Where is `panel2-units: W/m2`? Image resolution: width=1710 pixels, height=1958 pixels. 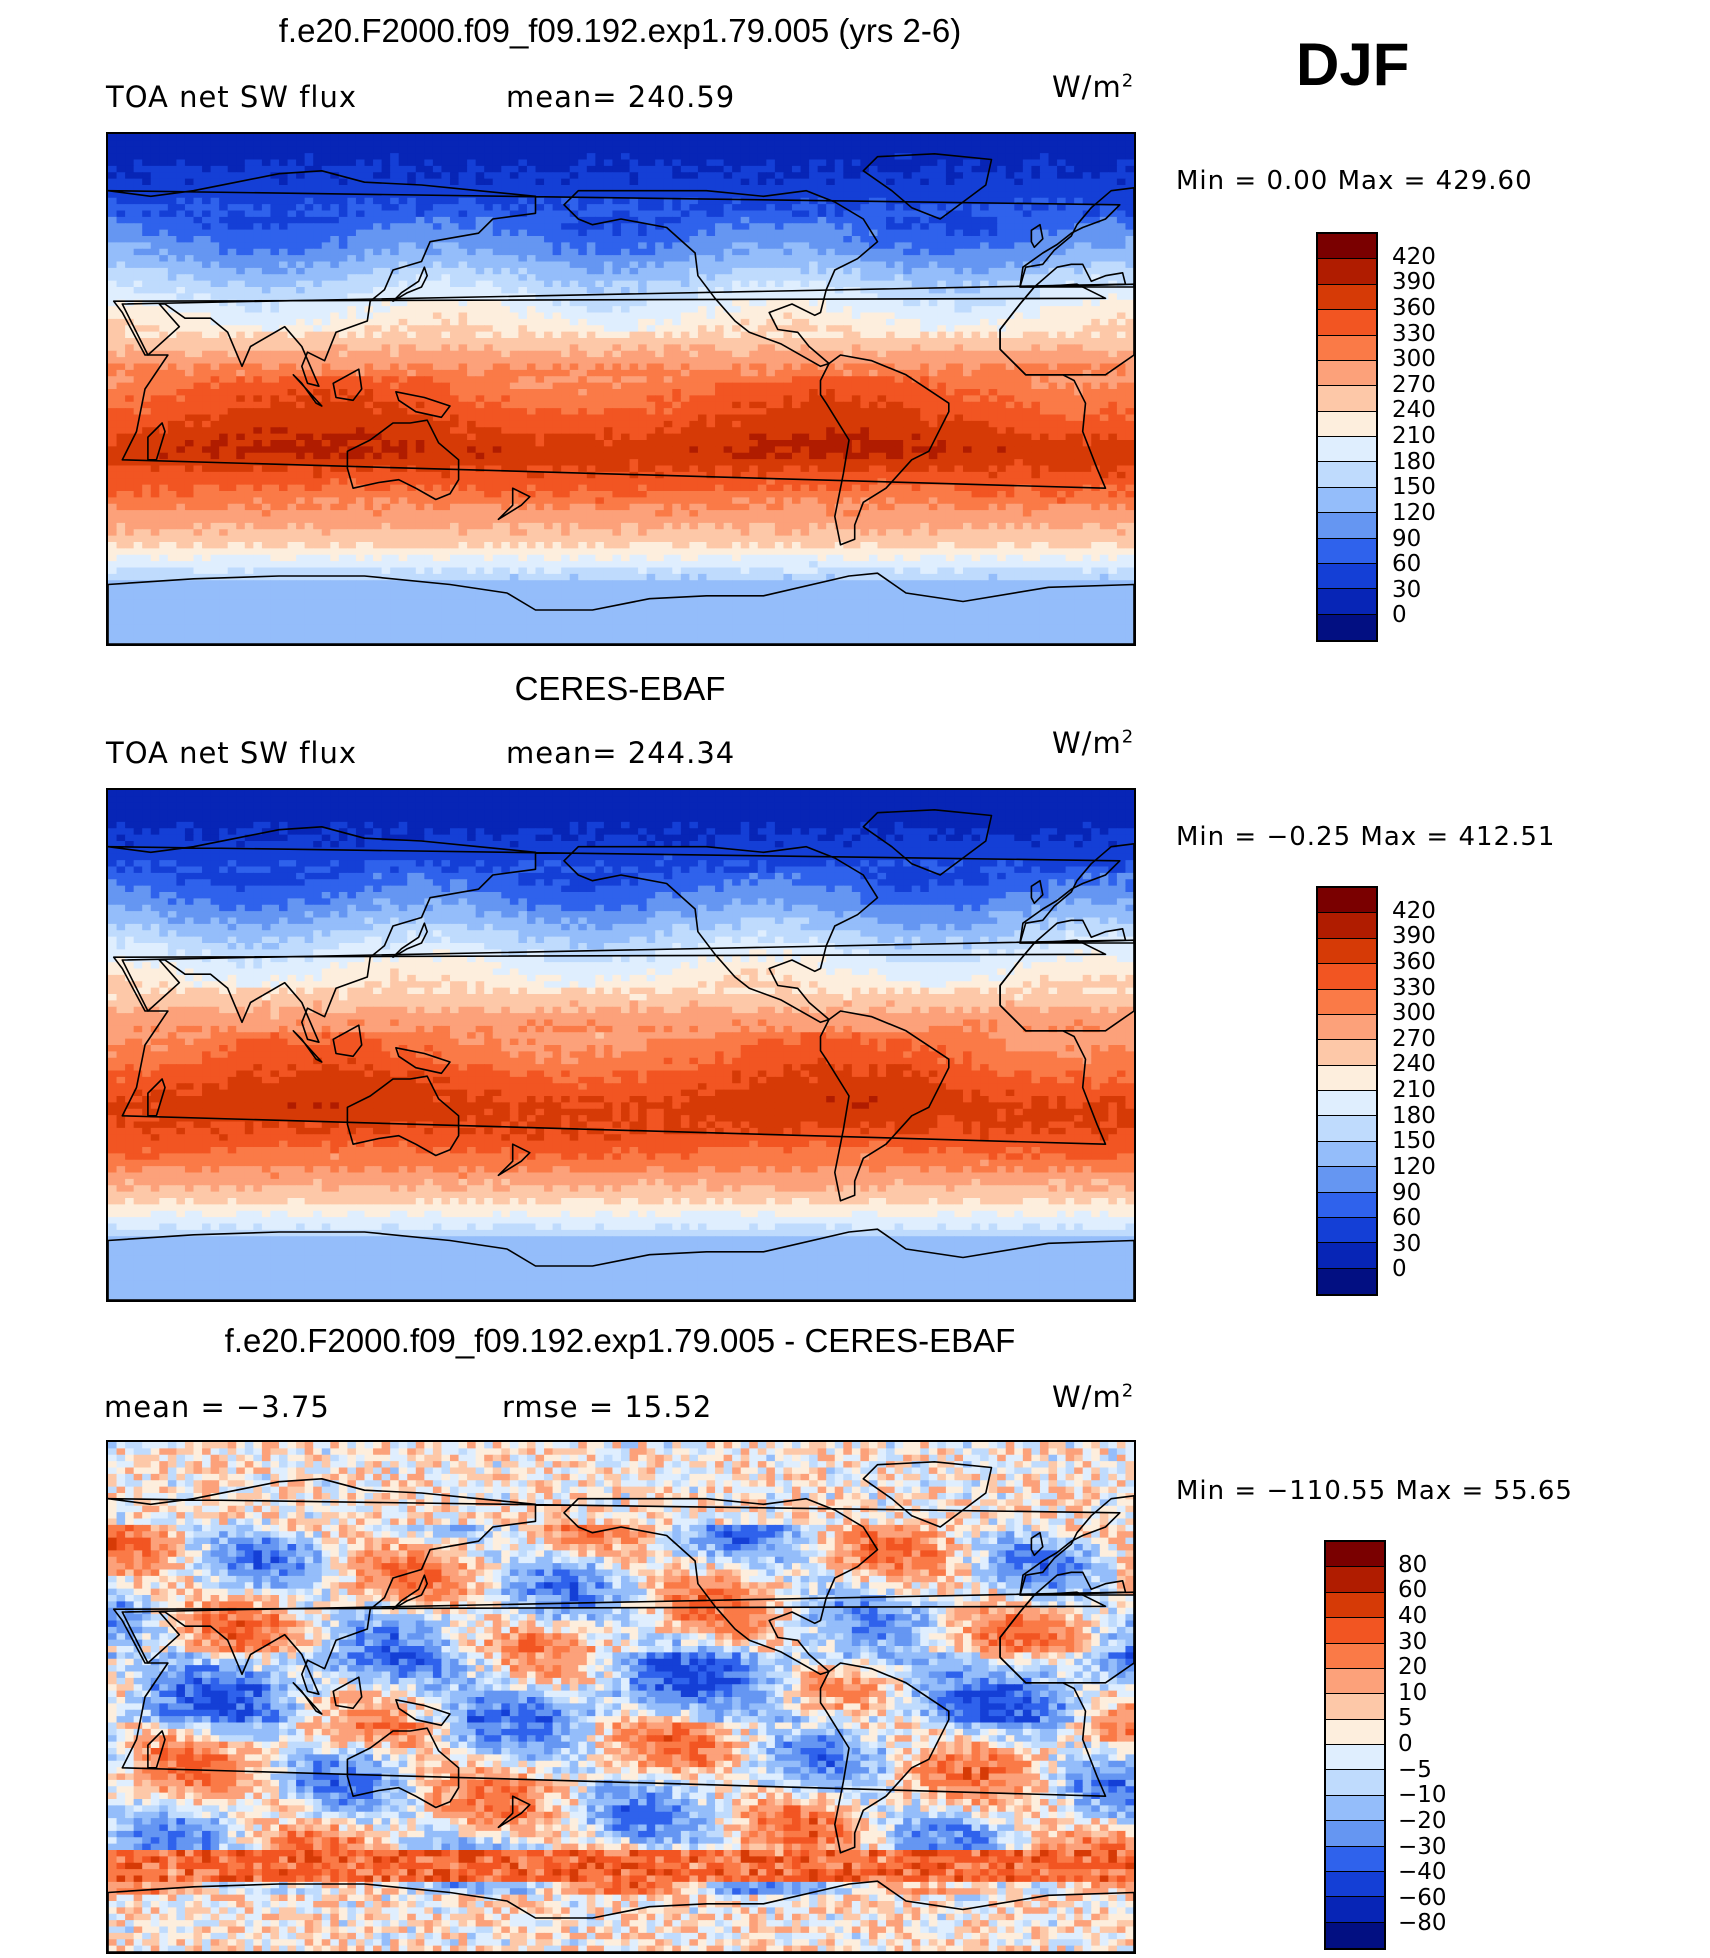
panel2-units: W/m2 is located at coordinates (1093, 743).